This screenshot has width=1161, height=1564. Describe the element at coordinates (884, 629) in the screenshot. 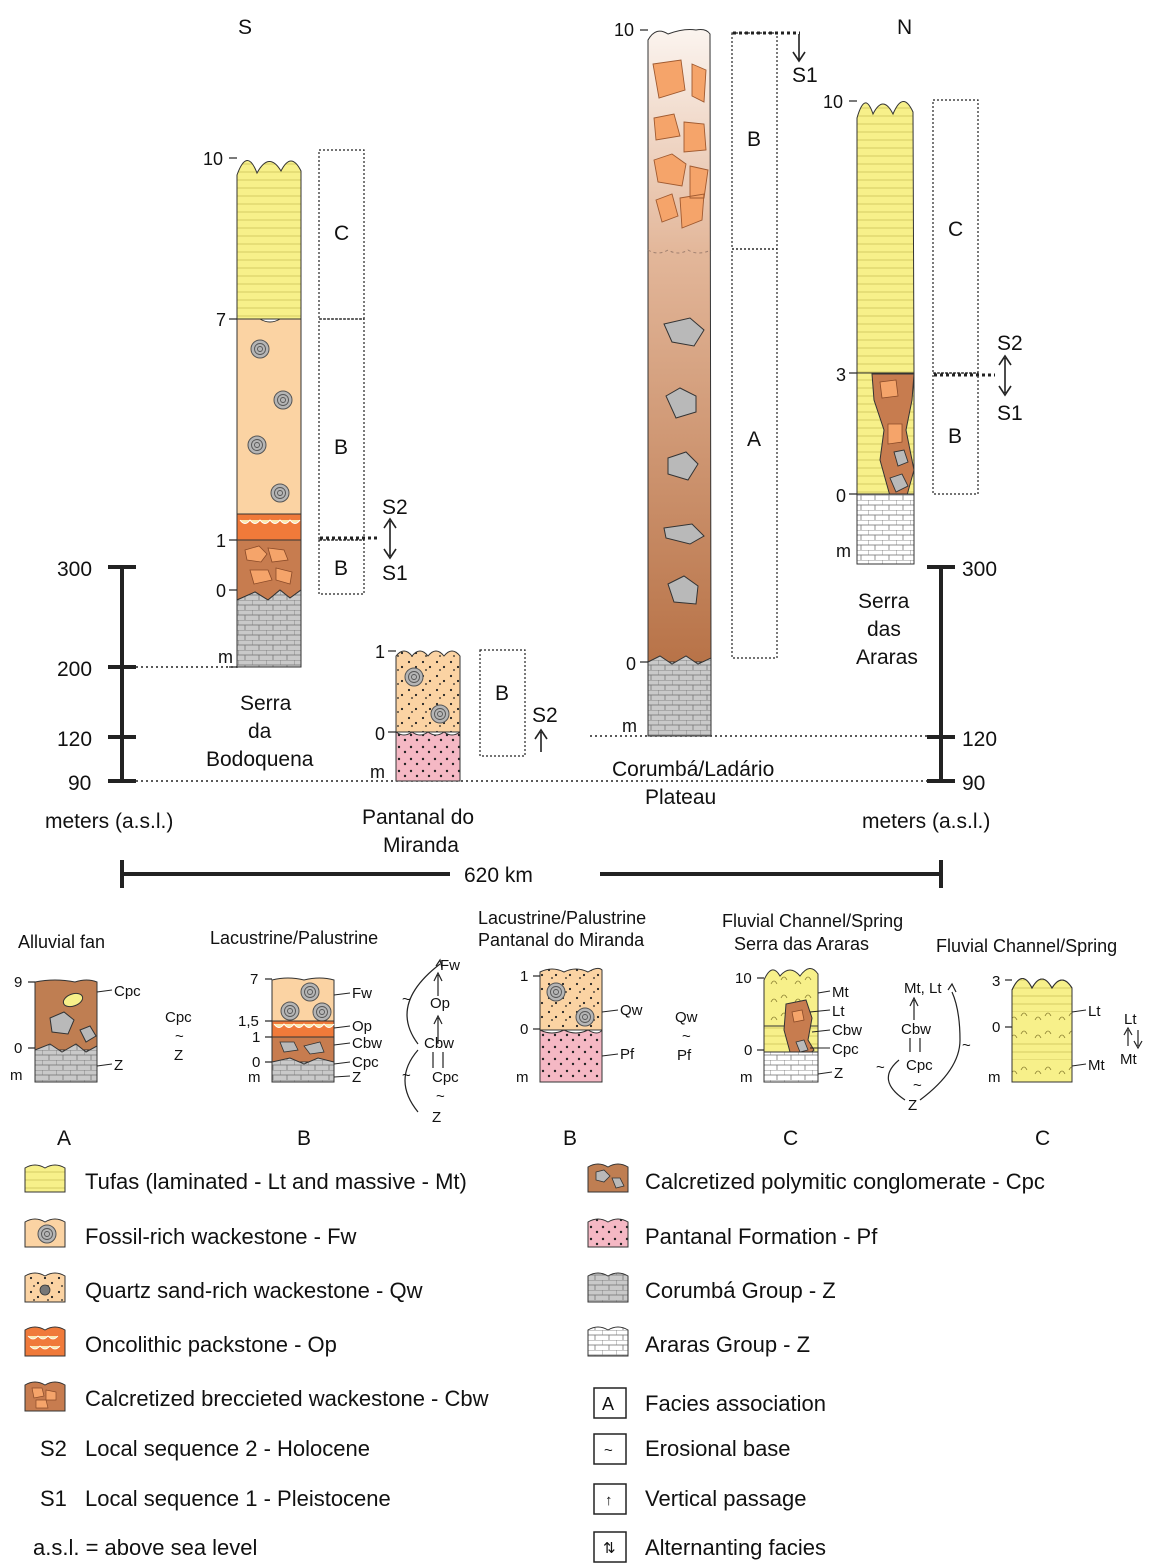

I see `araras-name-2: das` at that location.